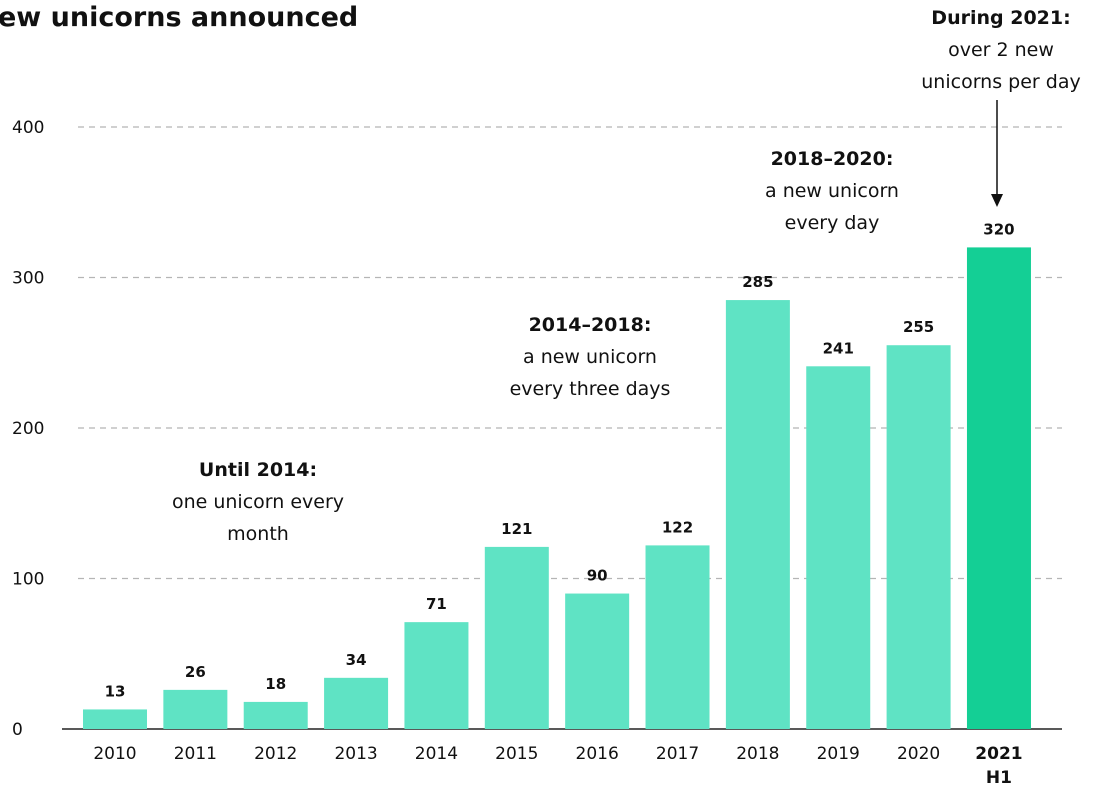 The image size is (1095, 786). I want to click on bar-2010, so click(115, 719).